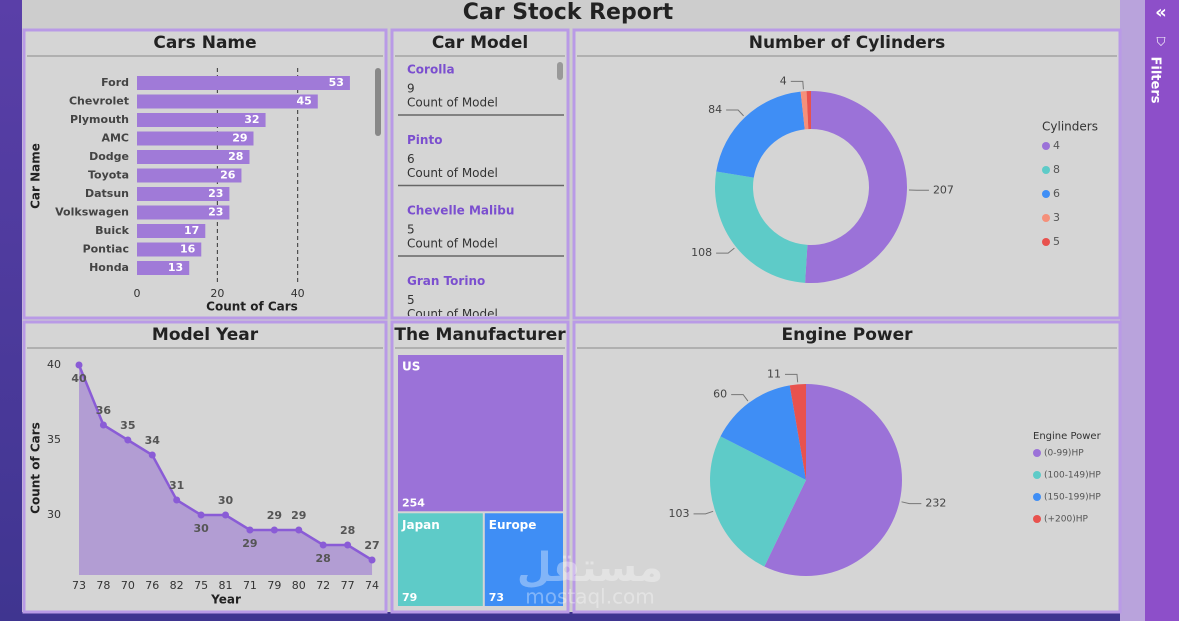 This screenshot has height=621, width=1179. I want to click on data-label: 108, so click(701, 252).